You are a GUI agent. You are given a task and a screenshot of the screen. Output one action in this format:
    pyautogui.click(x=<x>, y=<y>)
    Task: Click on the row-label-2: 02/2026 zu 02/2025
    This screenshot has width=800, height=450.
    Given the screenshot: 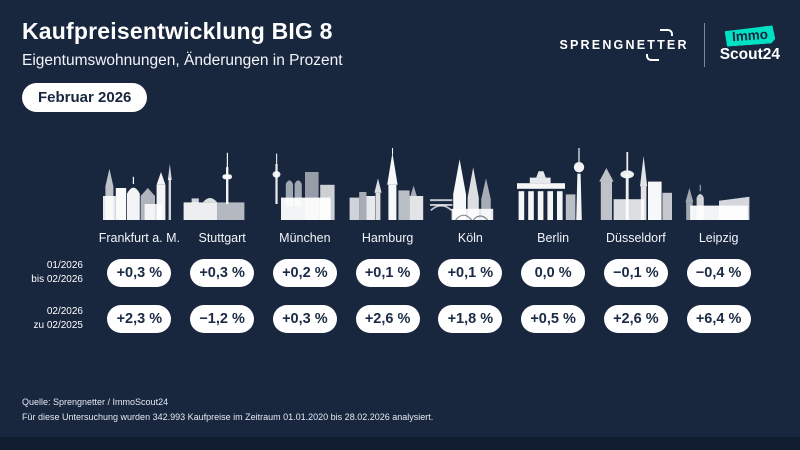 What is the action you would take?
    pyautogui.click(x=56, y=319)
    